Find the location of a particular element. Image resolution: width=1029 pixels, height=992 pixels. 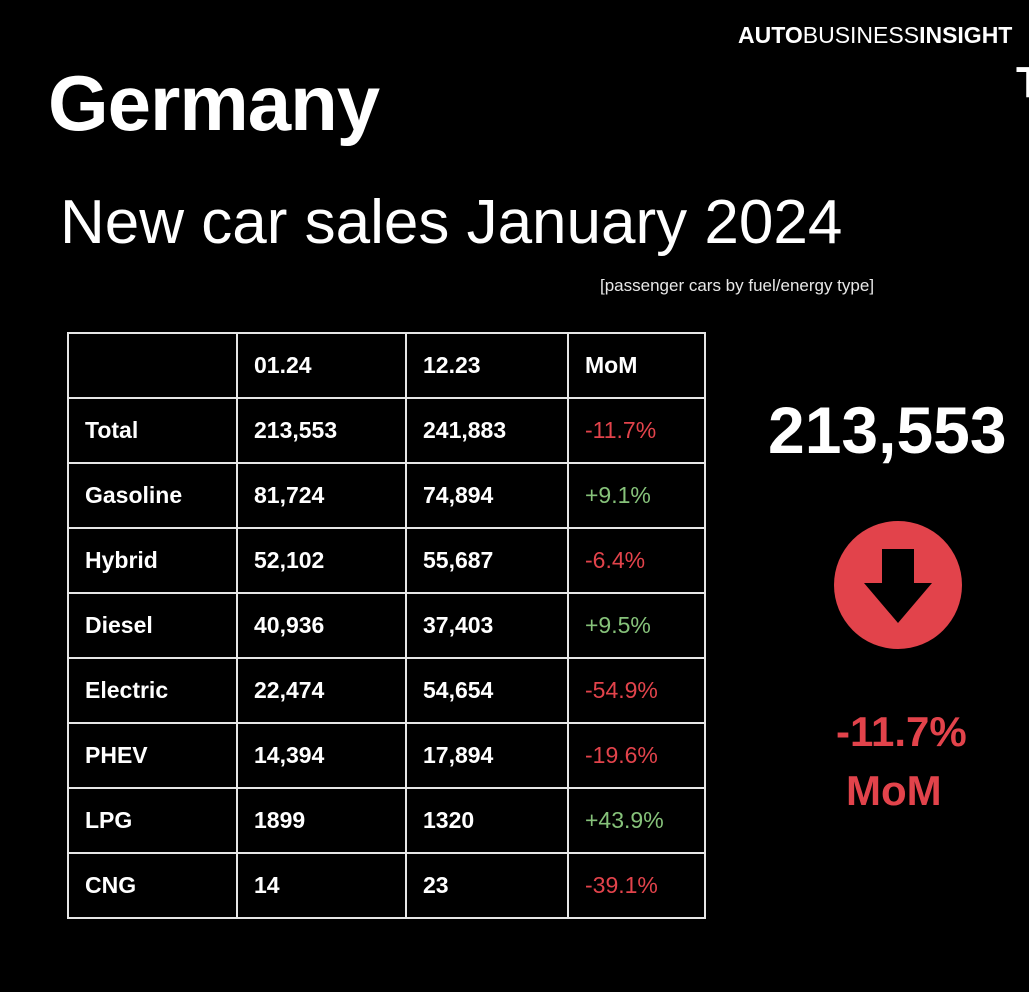

mom-label: MoM is located at coordinates (894, 790).